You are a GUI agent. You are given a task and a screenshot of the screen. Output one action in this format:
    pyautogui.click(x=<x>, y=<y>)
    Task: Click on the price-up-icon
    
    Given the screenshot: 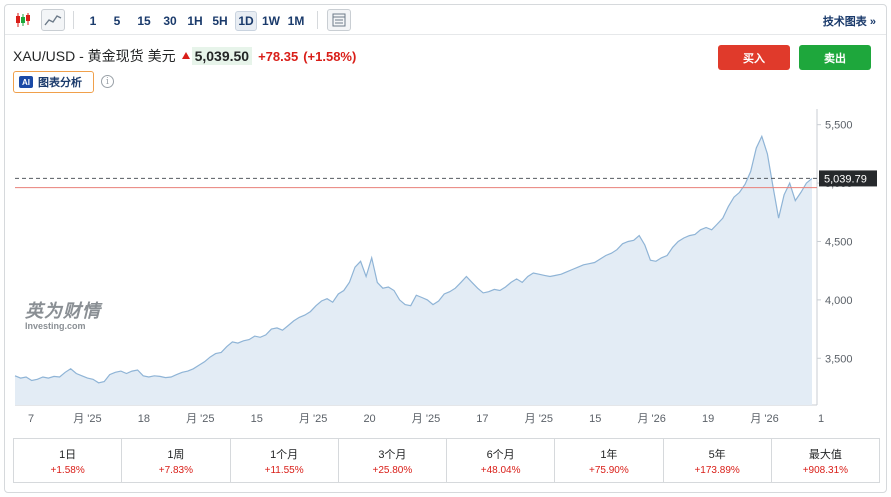 What is the action you would take?
    pyautogui.click(x=185, y=55)
    